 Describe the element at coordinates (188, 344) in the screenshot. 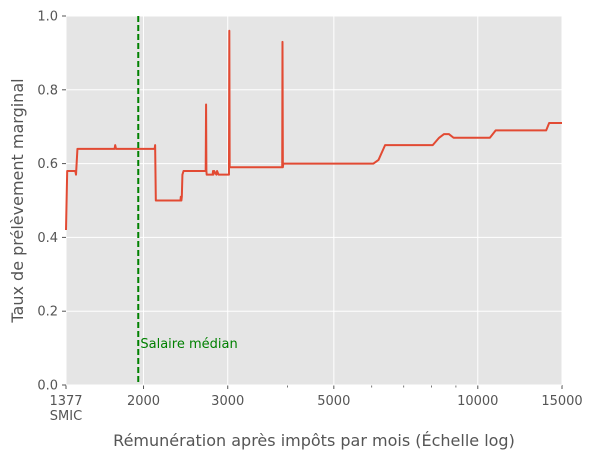

I see `median-salary-label: Salaire médian` at that location.